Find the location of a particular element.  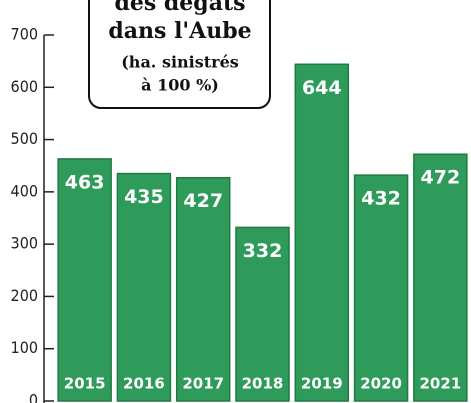

y-tick-label: 300 is located at coordinates (24, 243).